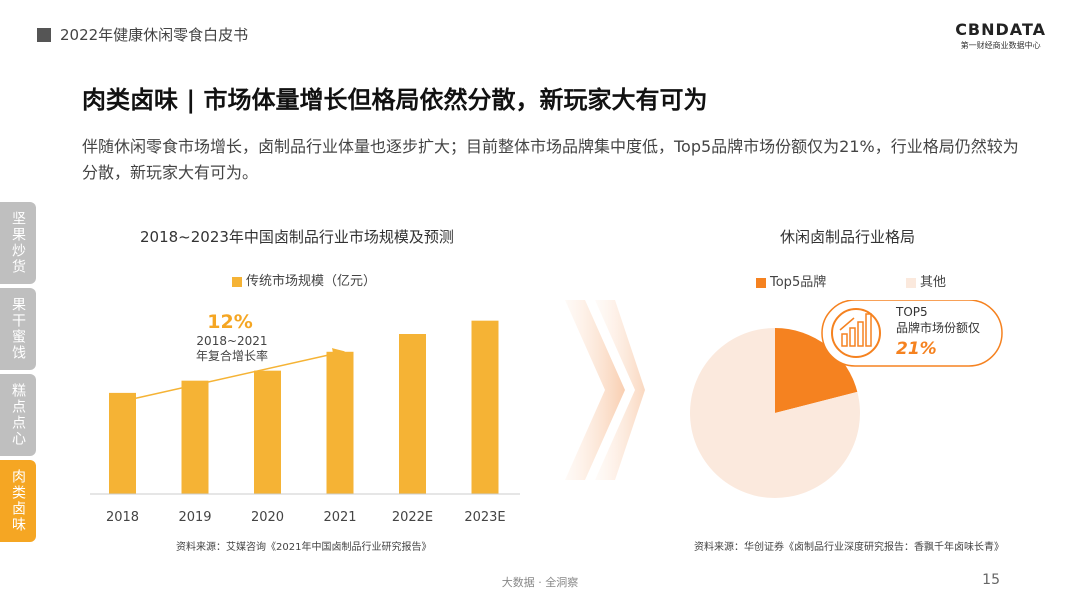 The image size is (1080, 608). What do you see at coordinates (311, 281) in the screenshot?
I see `legend-label: 传统市场规模（亿元）` at bounding box center [311, 281].